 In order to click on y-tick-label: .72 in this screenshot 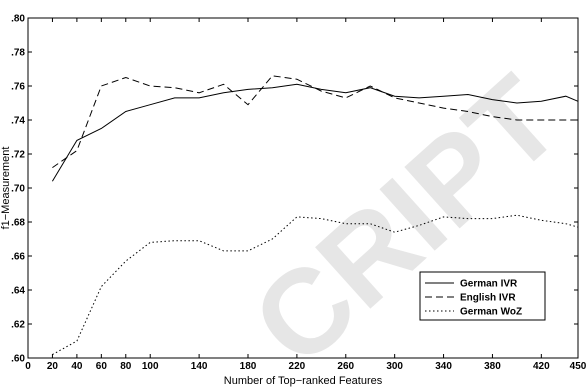, I will do `click(18, 155)`.